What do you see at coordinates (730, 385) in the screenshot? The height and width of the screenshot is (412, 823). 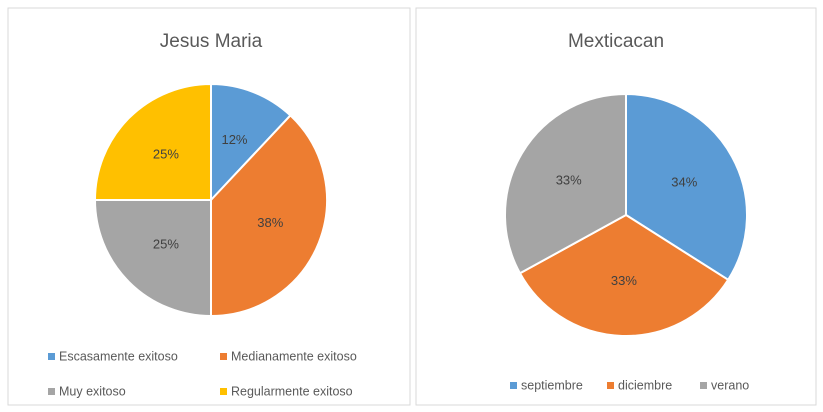 I see `legend-label: verano` at bounding box center [730, 385].